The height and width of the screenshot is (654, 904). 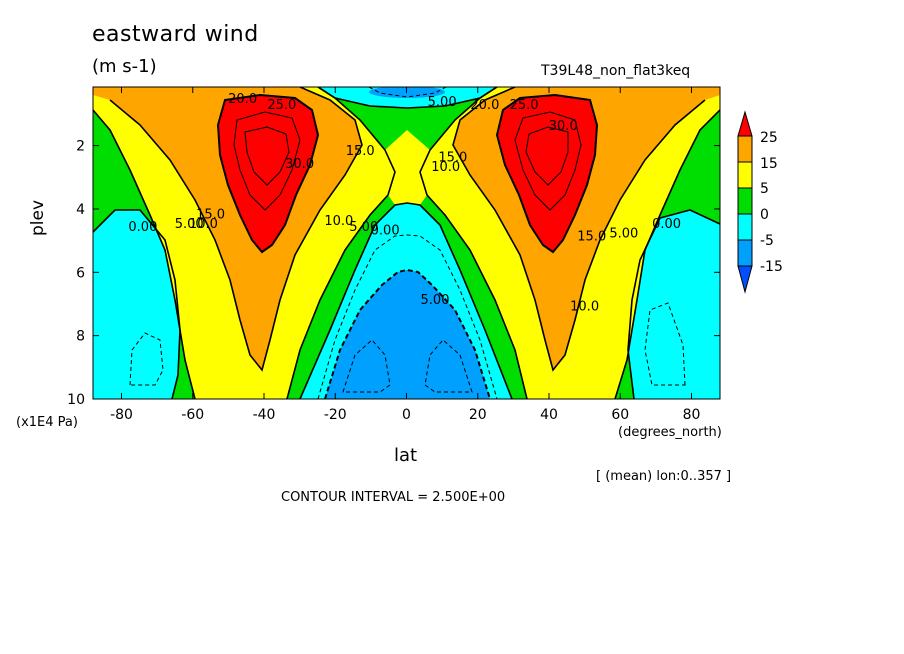 I want to click on x-tick-label: 20, so click(x=478, y=415).